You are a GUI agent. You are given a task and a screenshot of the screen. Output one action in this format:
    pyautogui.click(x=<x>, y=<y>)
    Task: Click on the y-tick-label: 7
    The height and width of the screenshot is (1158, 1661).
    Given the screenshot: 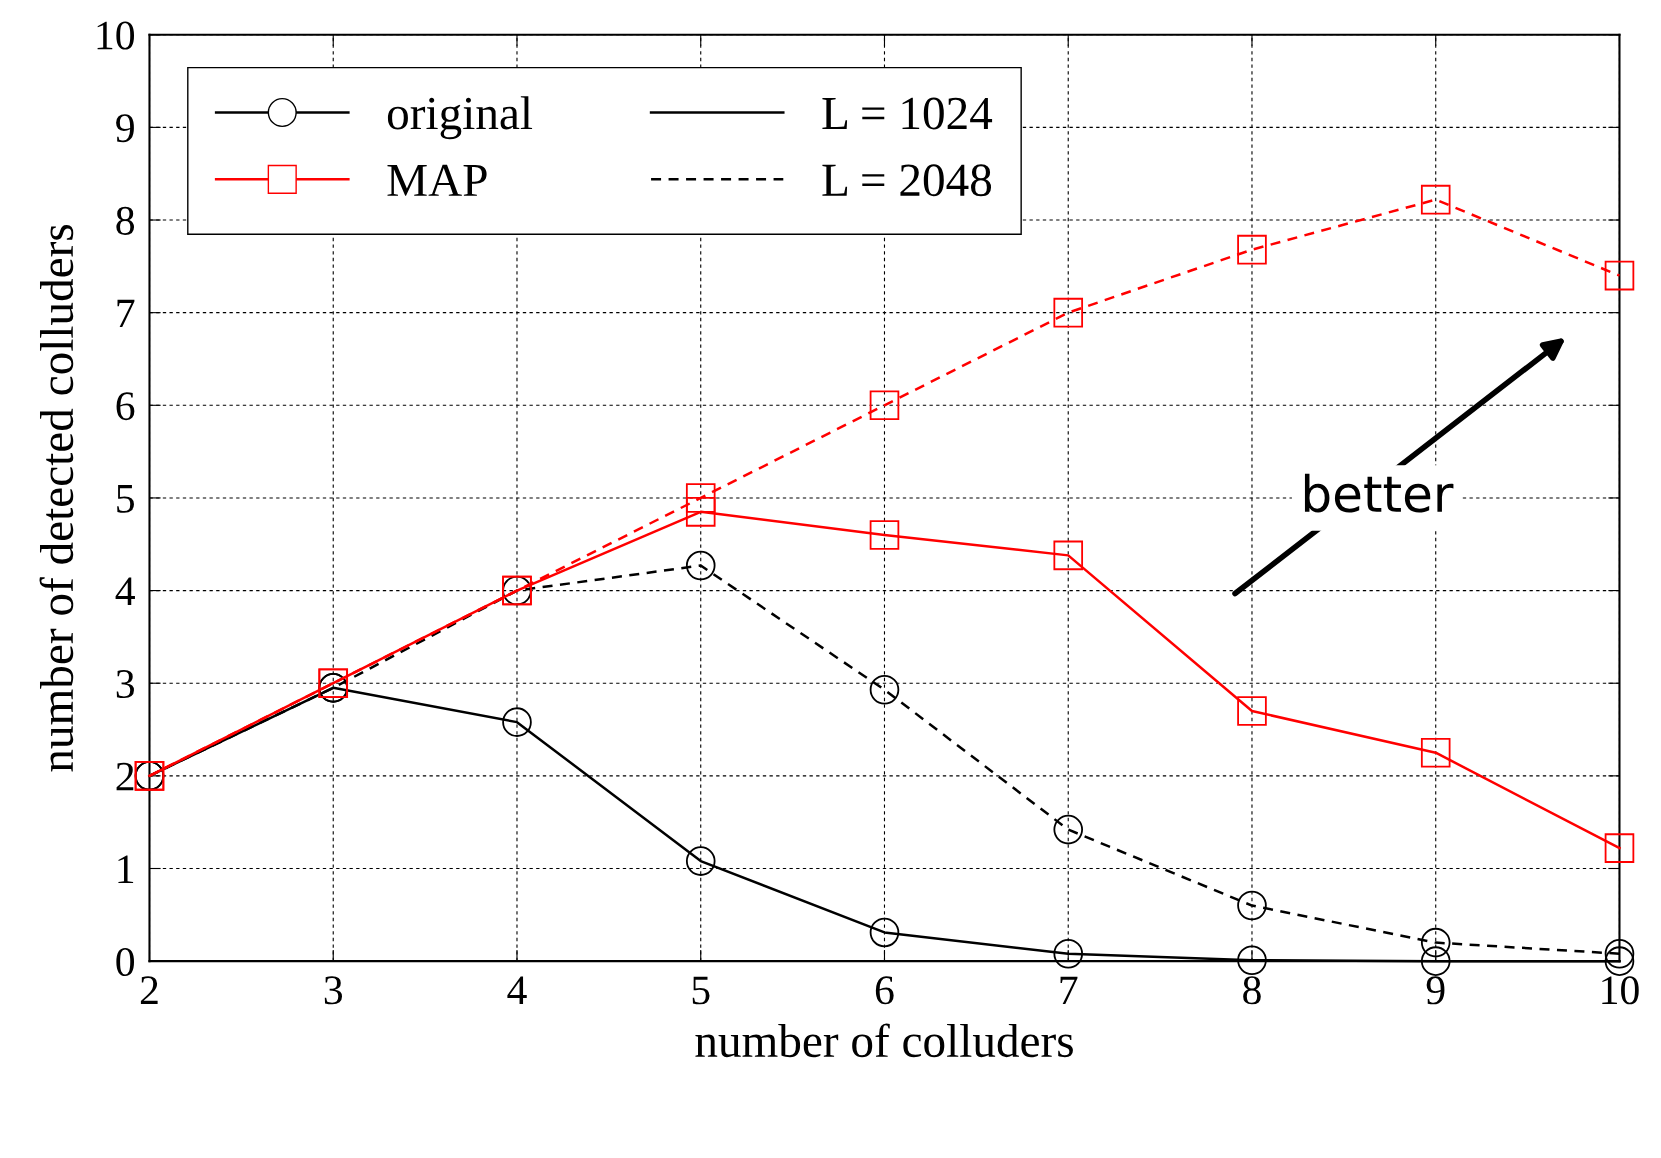 What is the action you would take?
    pyautogui.click(x=126, y=313)
    